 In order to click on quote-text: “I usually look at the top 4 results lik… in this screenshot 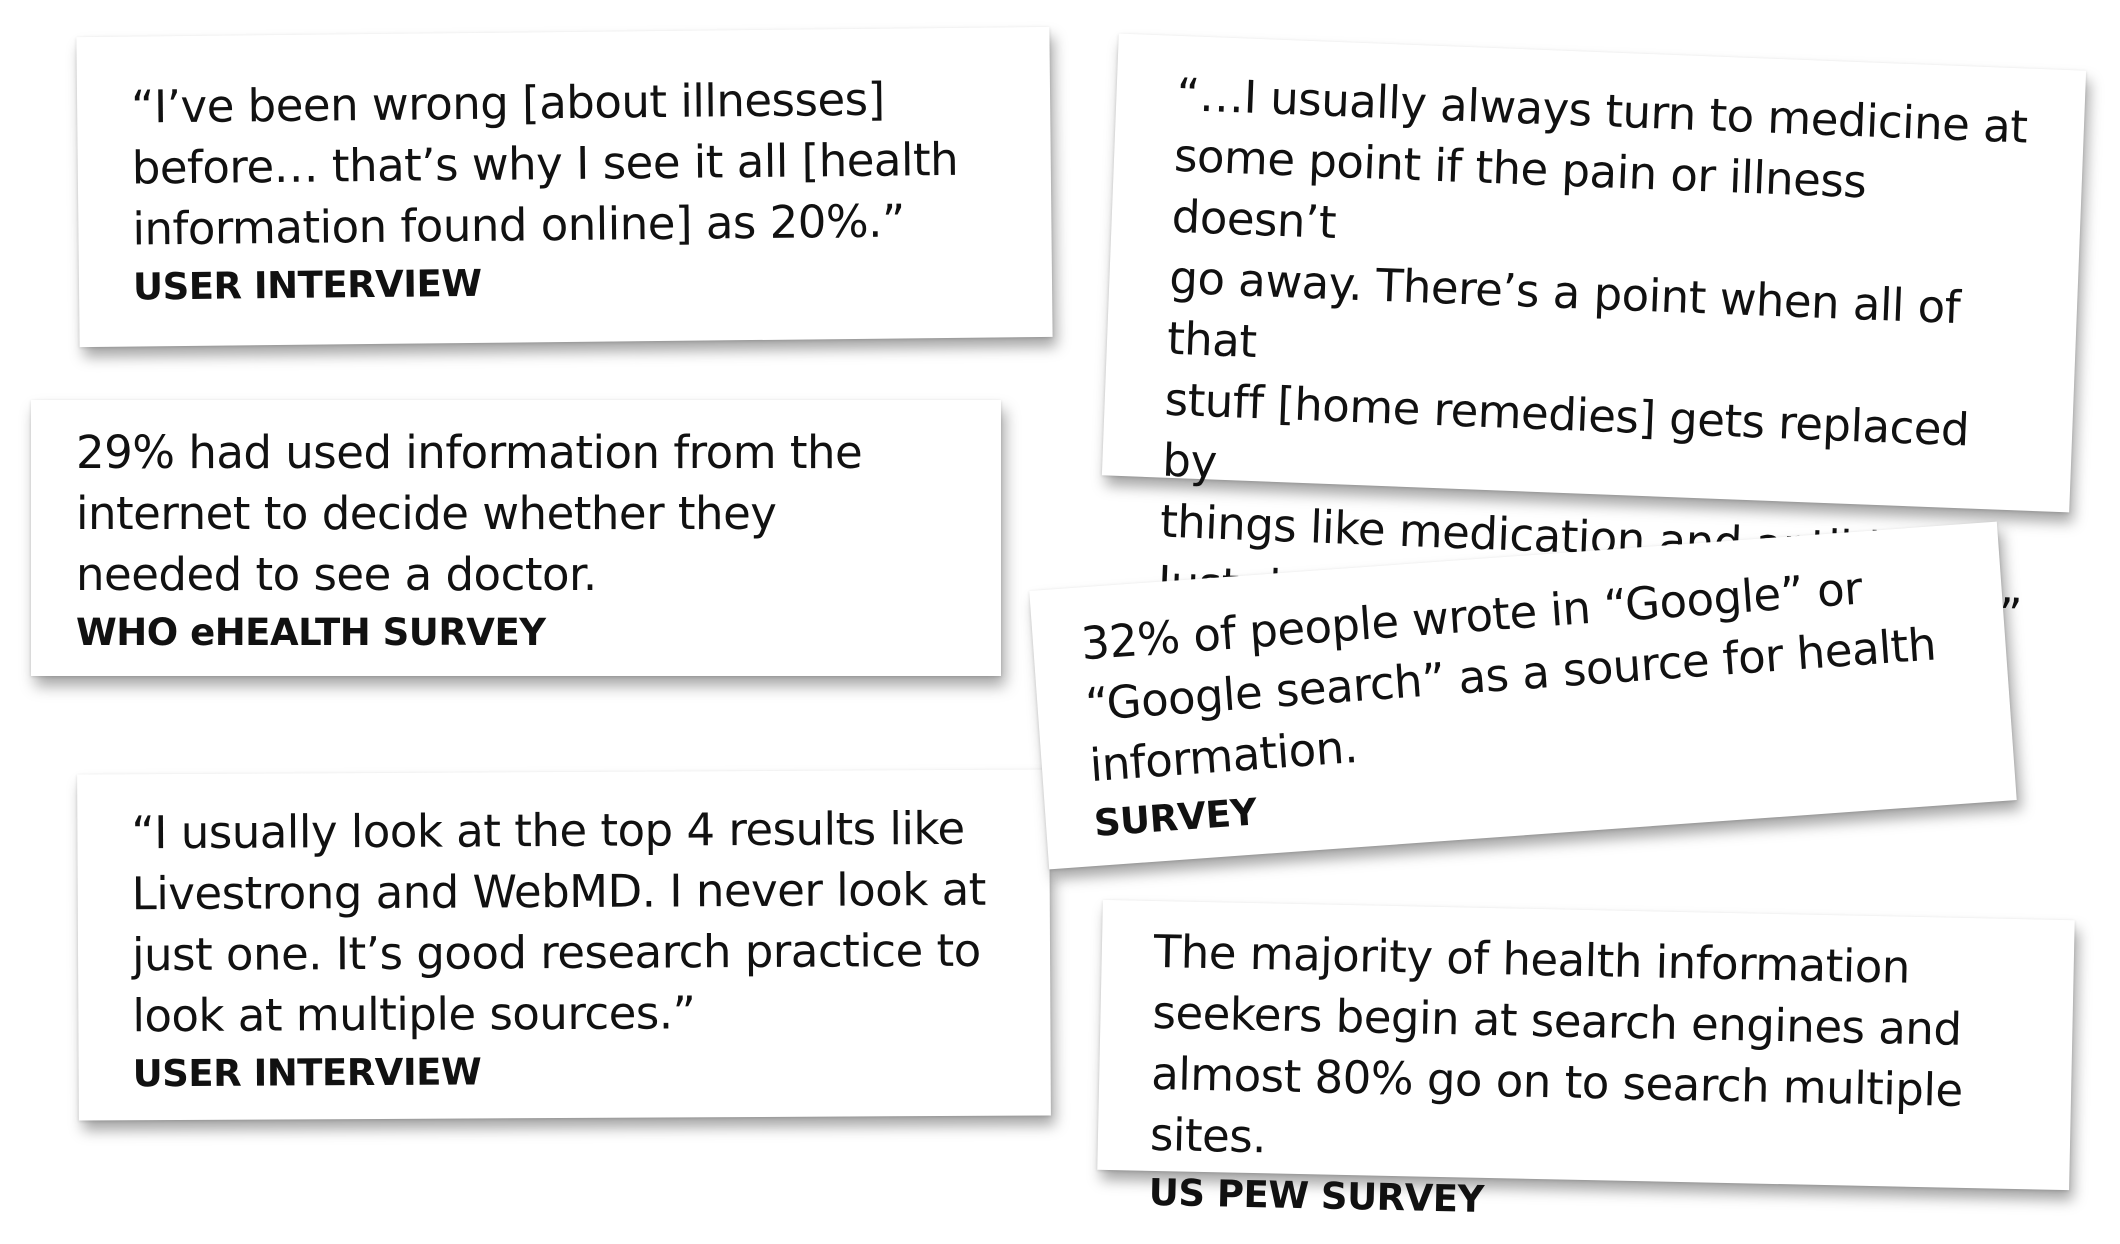, I will do `click(558, 922)`.